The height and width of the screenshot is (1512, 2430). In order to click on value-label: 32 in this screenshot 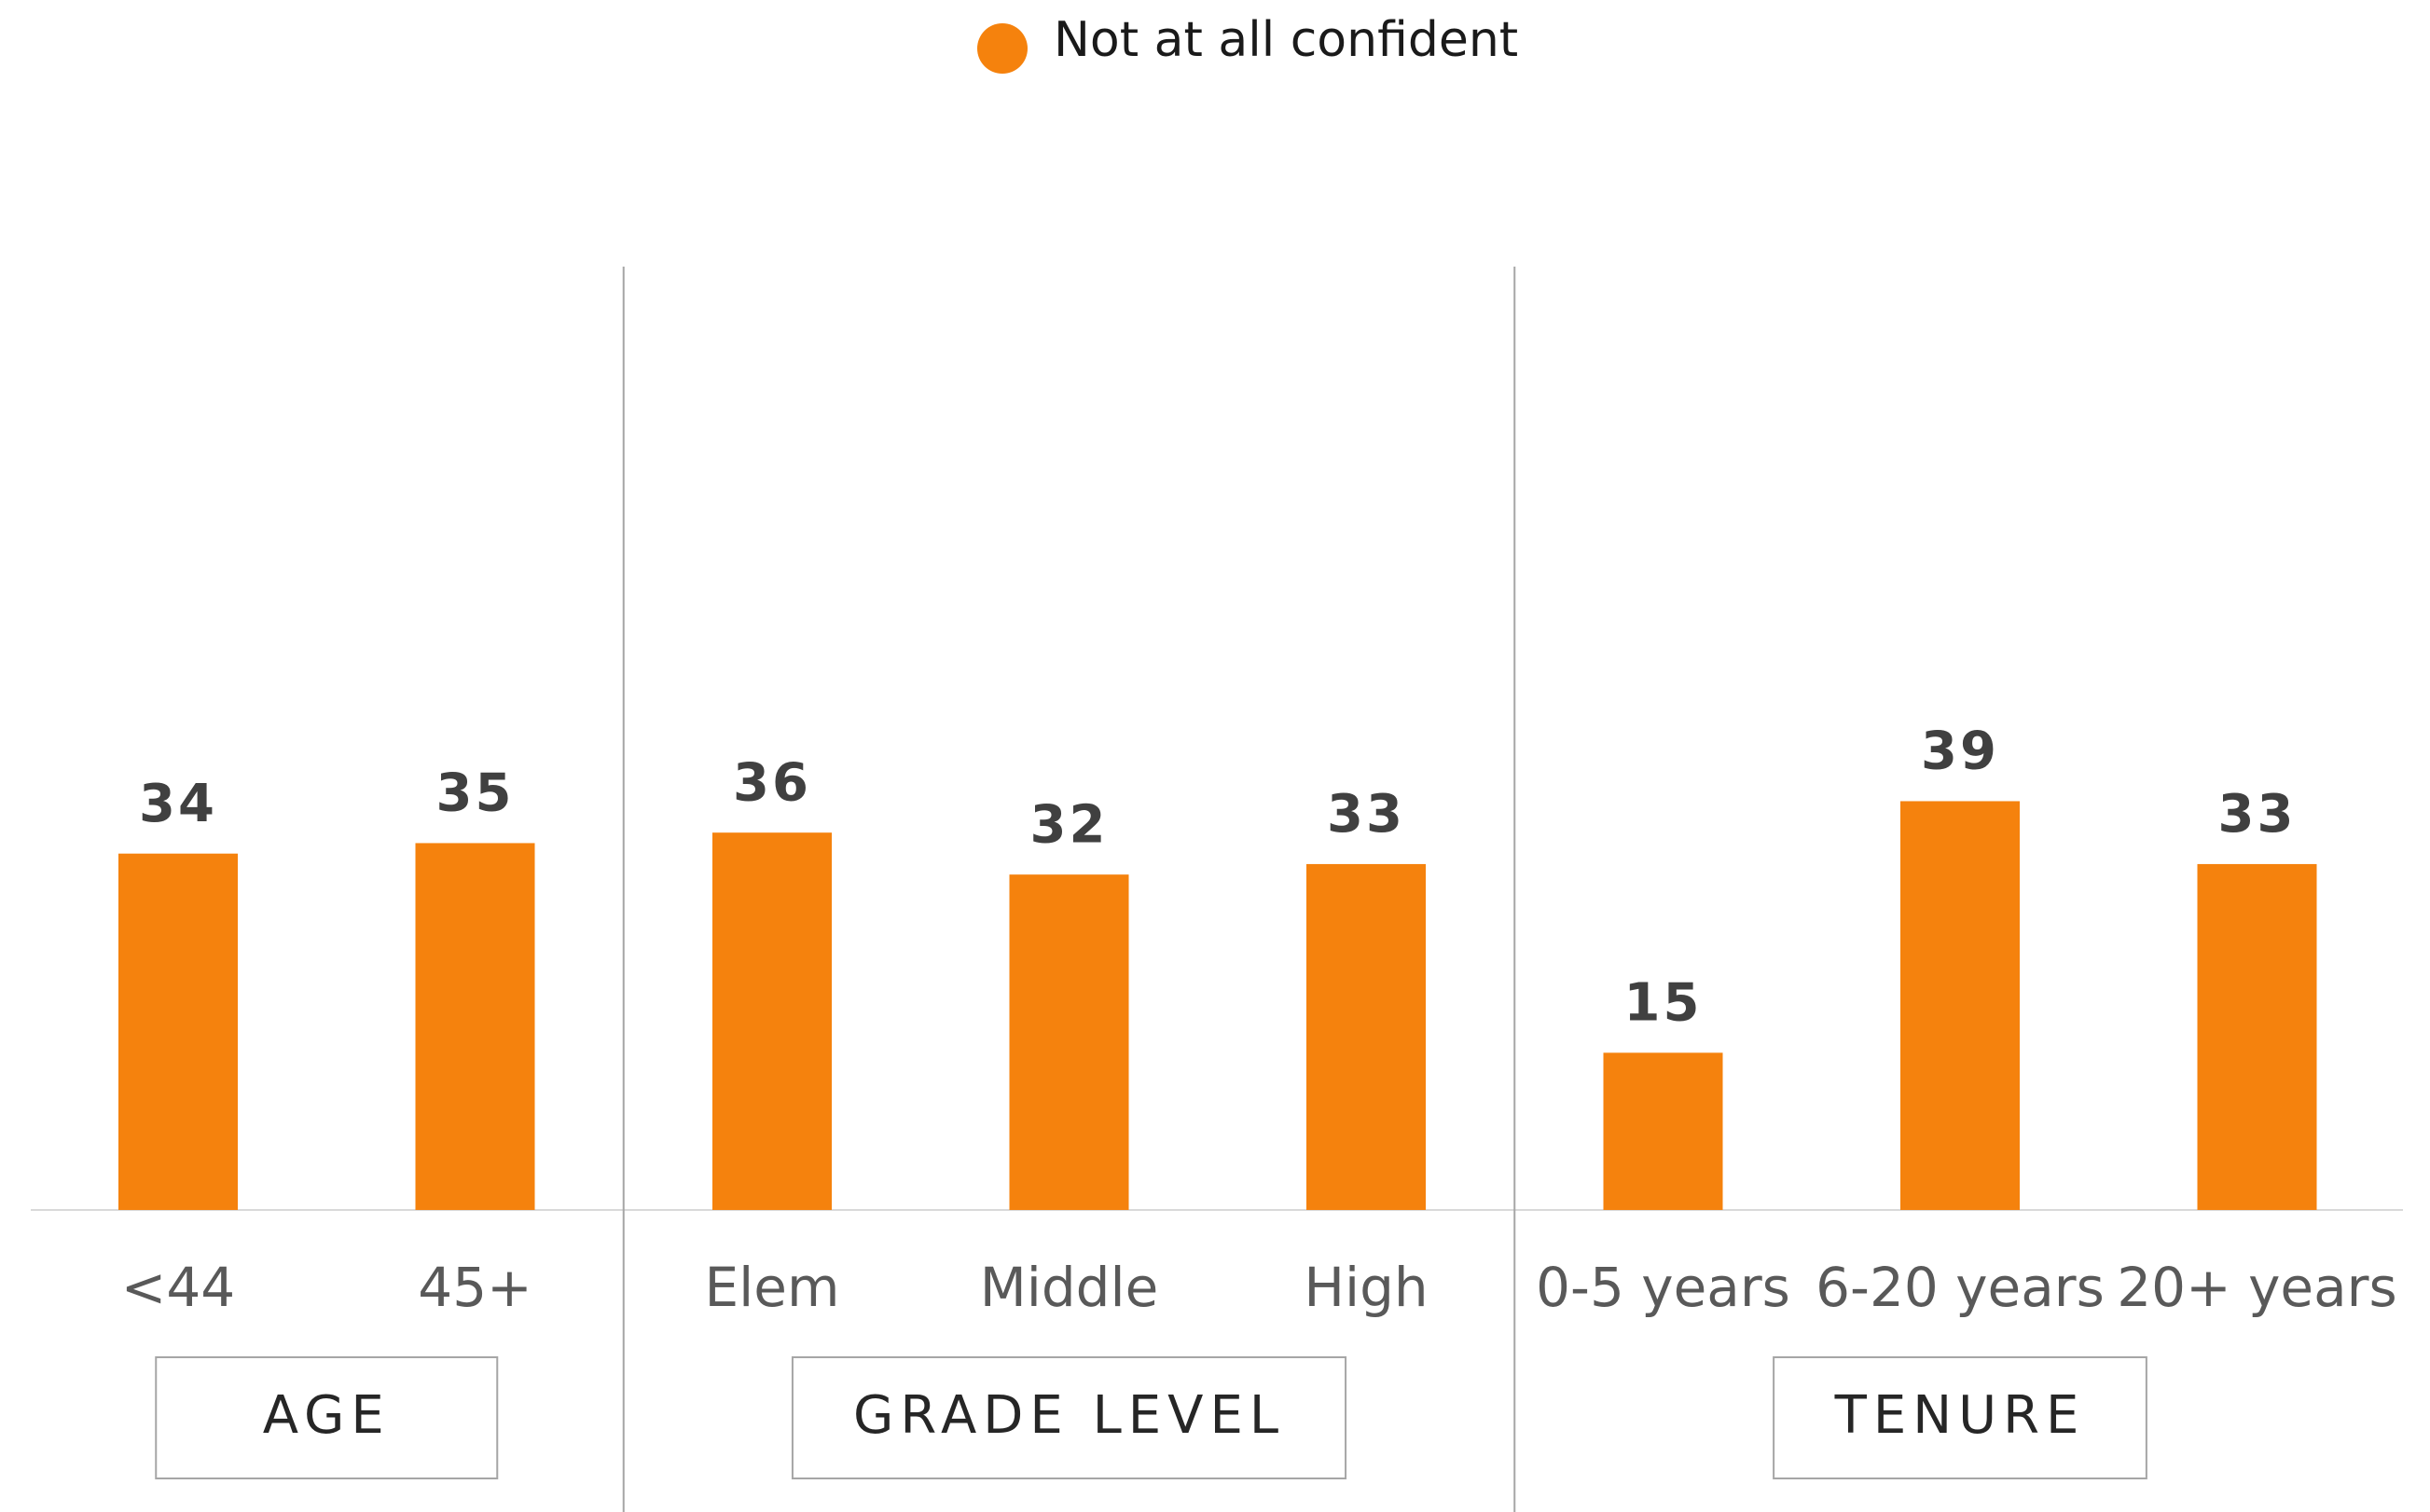, I will do `click(1069, 824)`.